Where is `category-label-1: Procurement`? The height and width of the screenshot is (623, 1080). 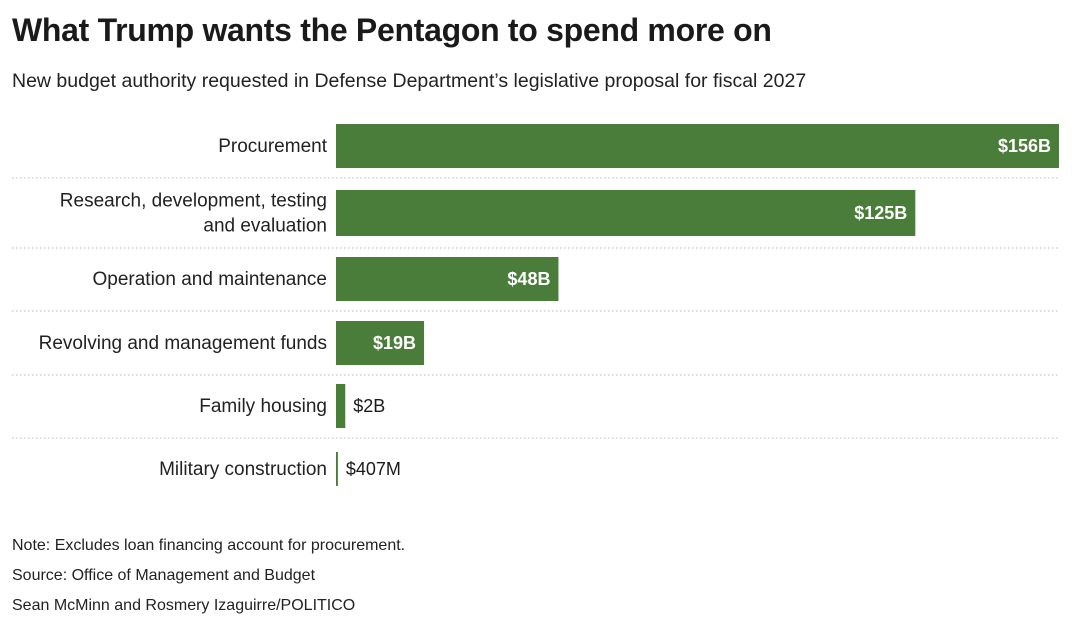
category-label-1: Procurement is located at coordinates (272, 146).